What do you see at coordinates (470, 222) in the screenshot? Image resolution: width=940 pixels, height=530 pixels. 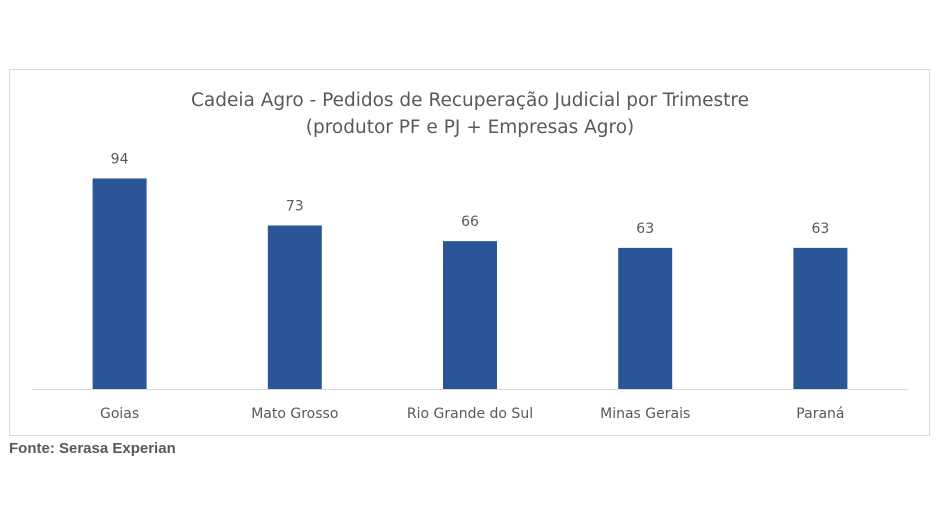 I see `data-label: 66` at bounding box center [470, 222].